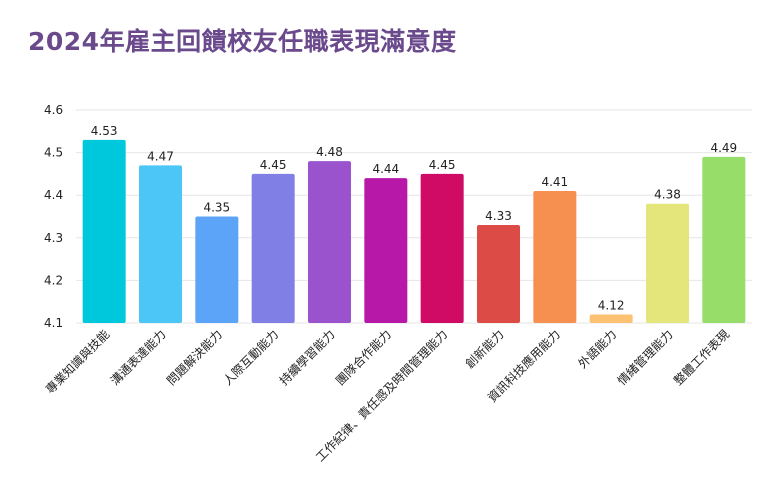 This screenshot has width=760, height=489. What do you see at coordinates (554, 182) in the screenshot?
I see `data-label: 4.41` at bounding box center [554, 182].